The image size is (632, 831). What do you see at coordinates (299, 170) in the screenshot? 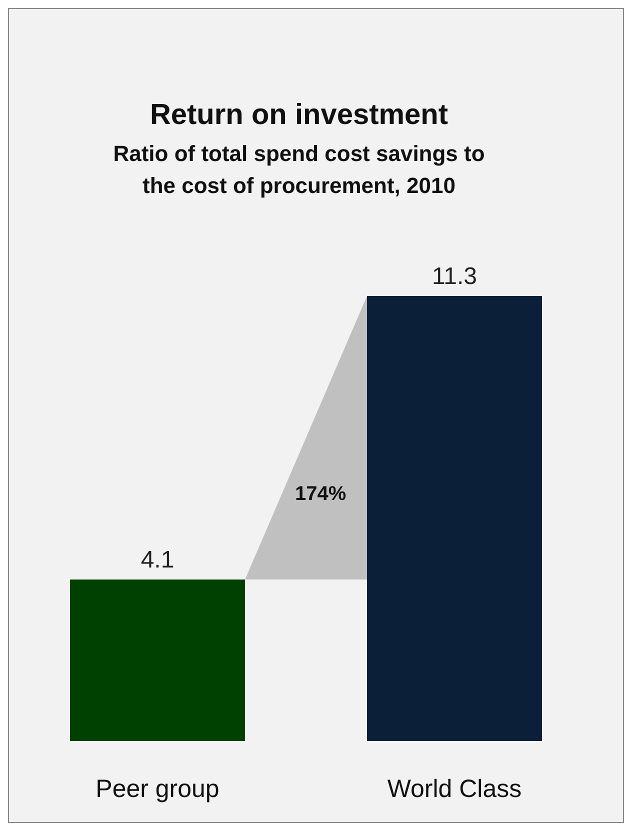
I see `chart-subtitle: Ratio of total spend cost savings to the cost of procurement, 2010` at bounding box center [299, 170].